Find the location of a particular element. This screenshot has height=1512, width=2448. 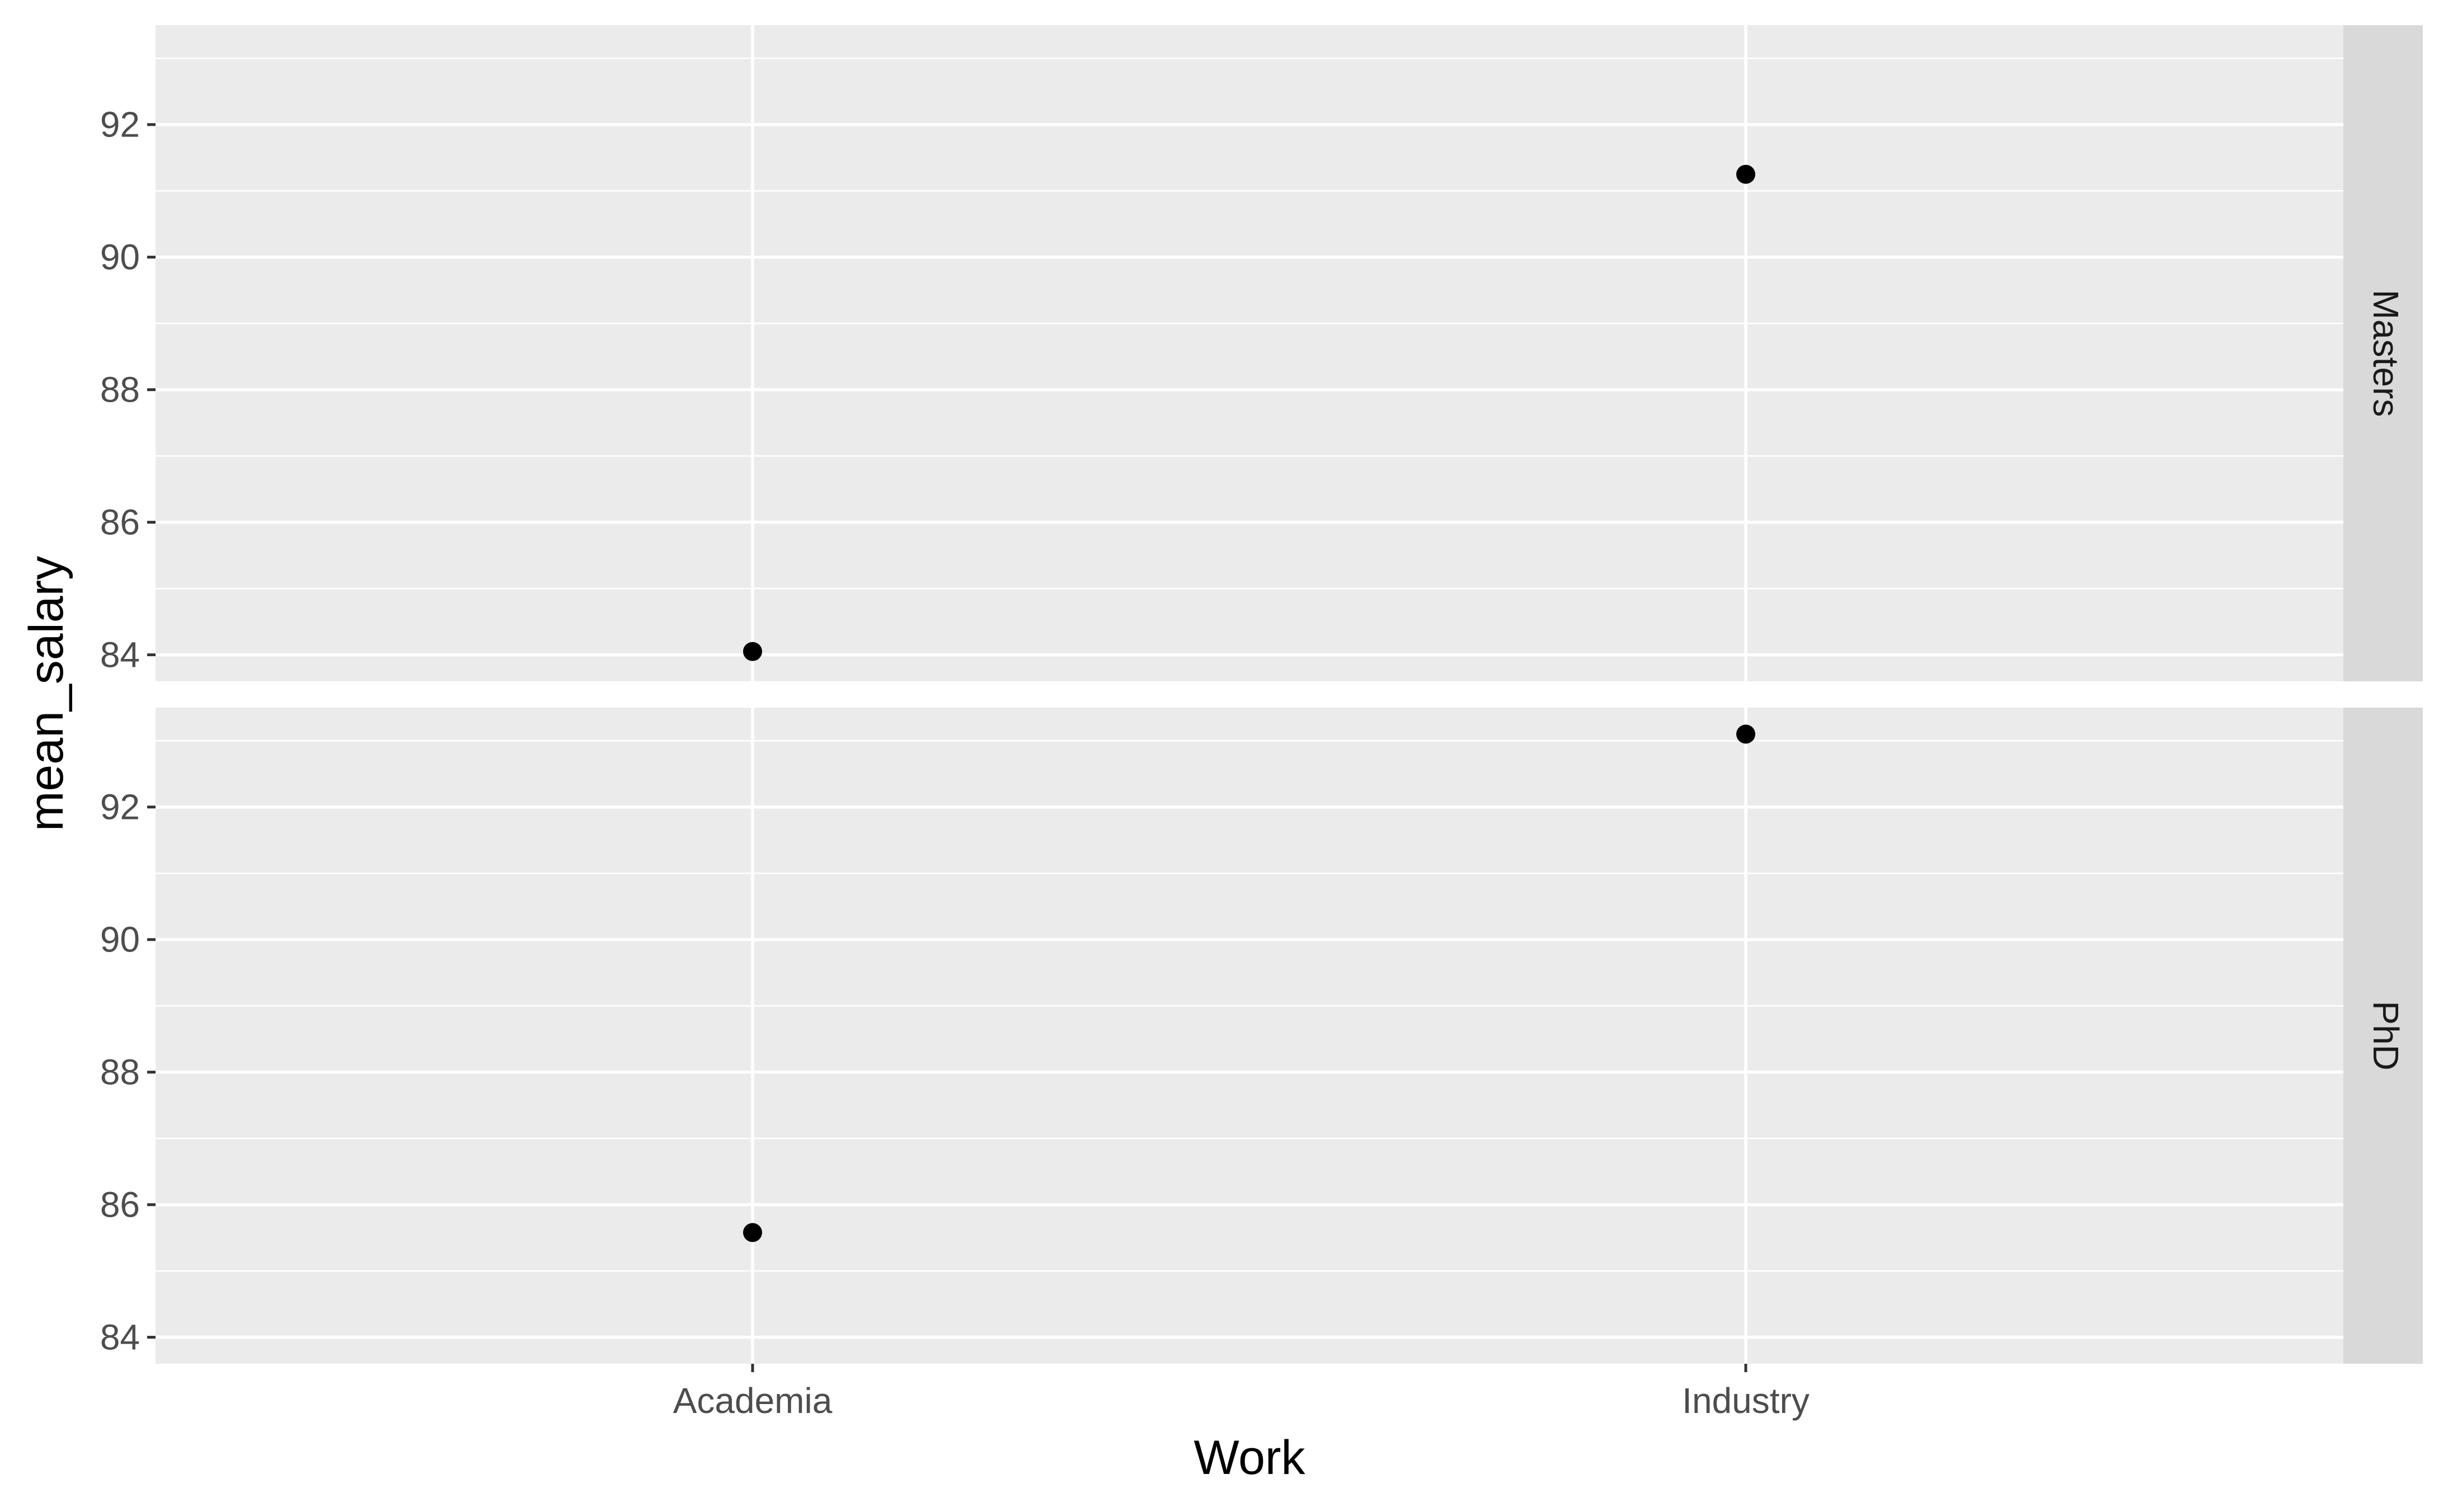

x-tick-label: Academia is located at coordinates (753, 1401).